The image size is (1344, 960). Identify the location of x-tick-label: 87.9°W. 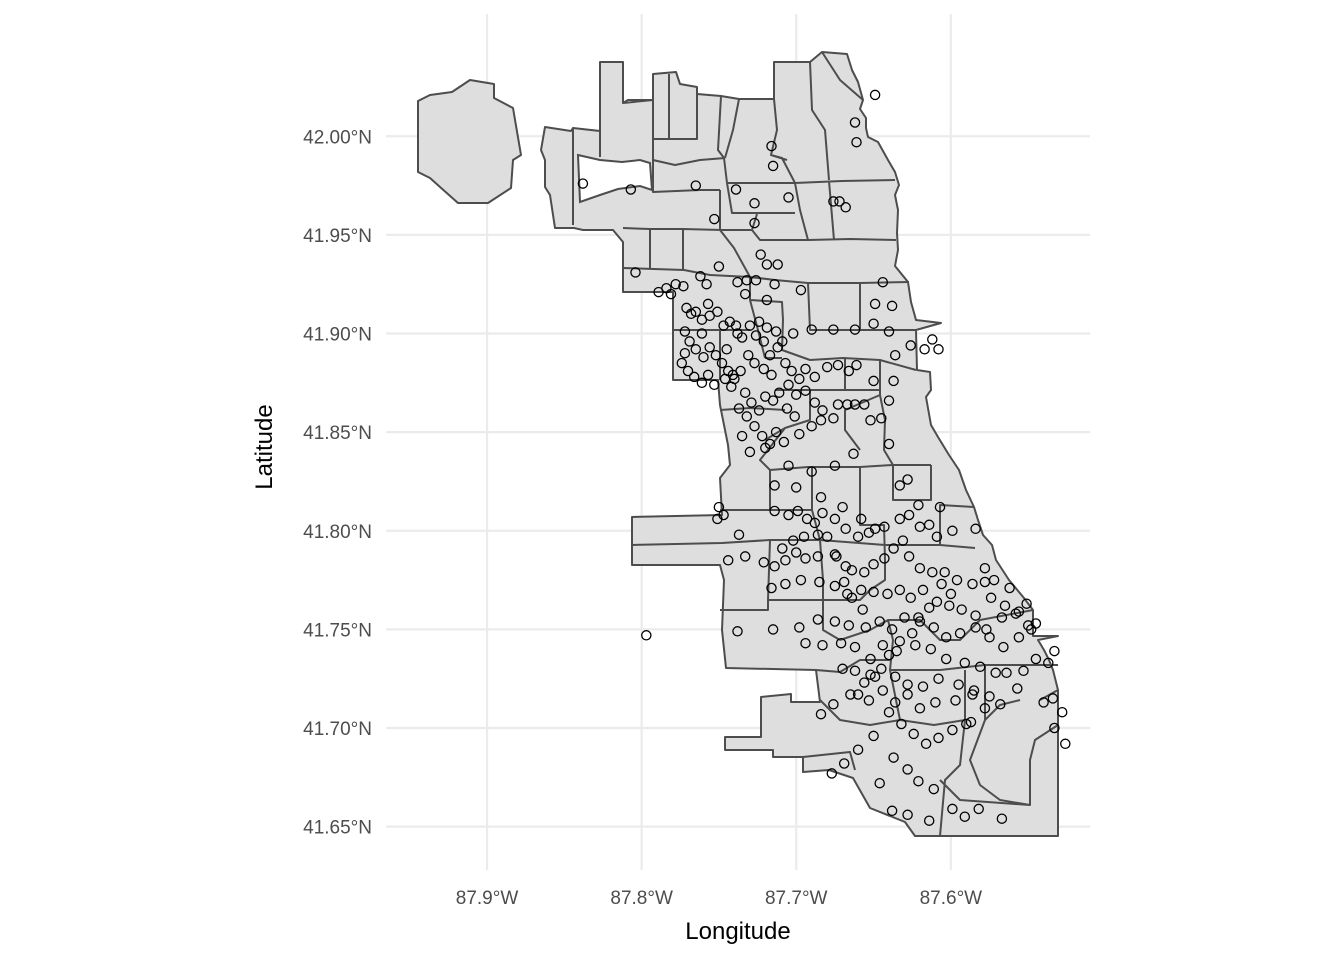
(487, 898).